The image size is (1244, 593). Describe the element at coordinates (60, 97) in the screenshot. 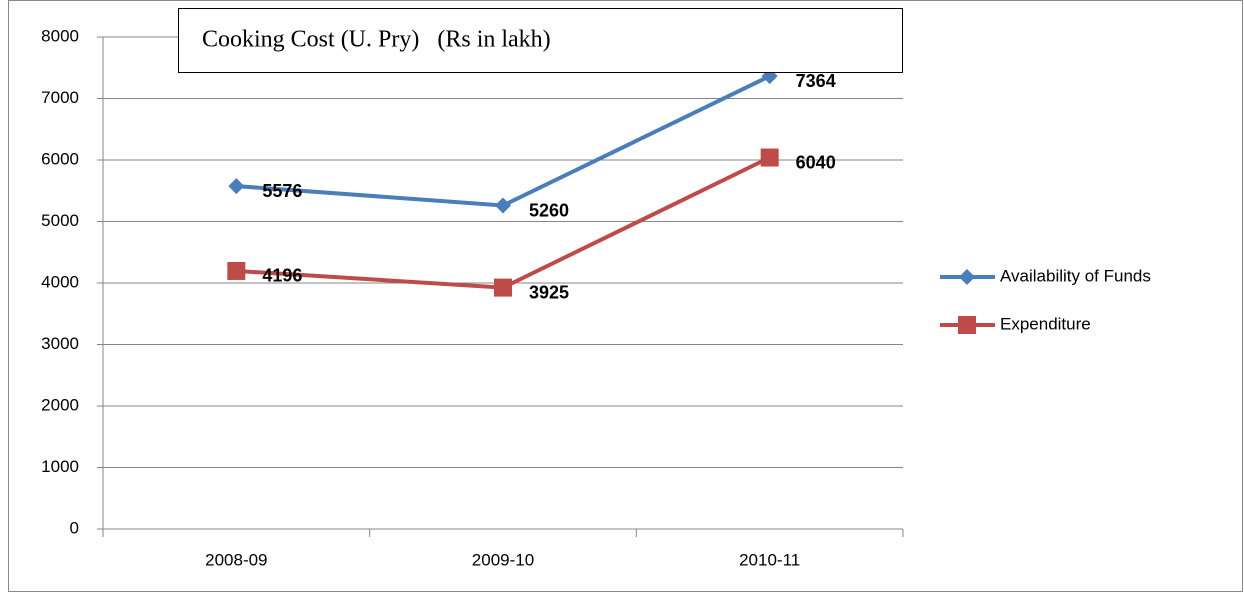

I see `y-tick-label: 7000` at that location.